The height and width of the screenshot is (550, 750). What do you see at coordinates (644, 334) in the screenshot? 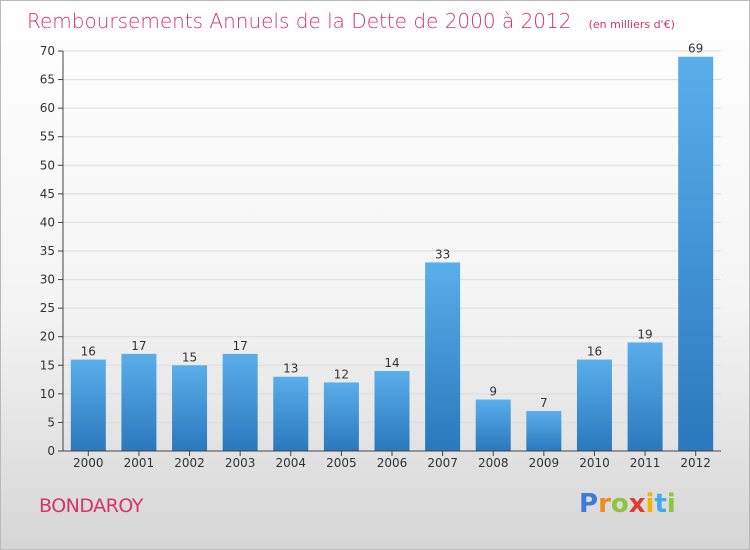
I see `data-label: 19` at bounding box center [644, 334].